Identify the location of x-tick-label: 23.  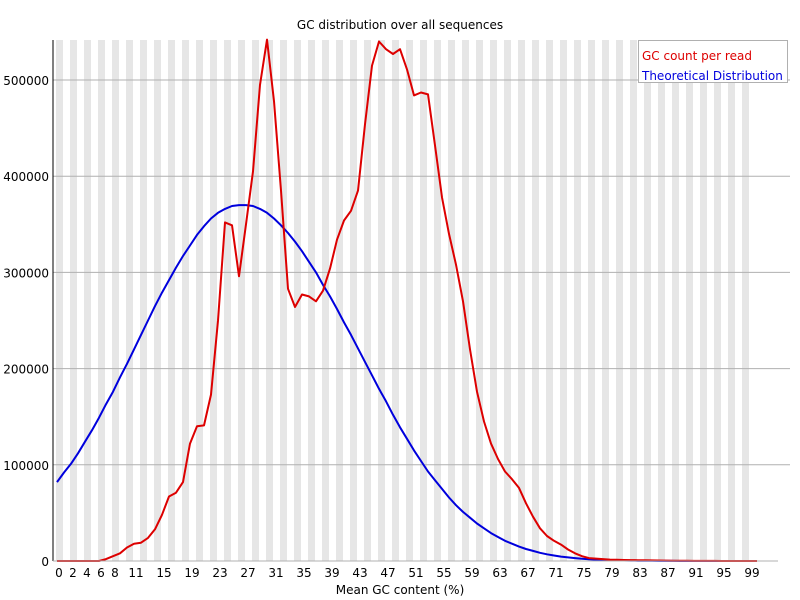
(219, 573).